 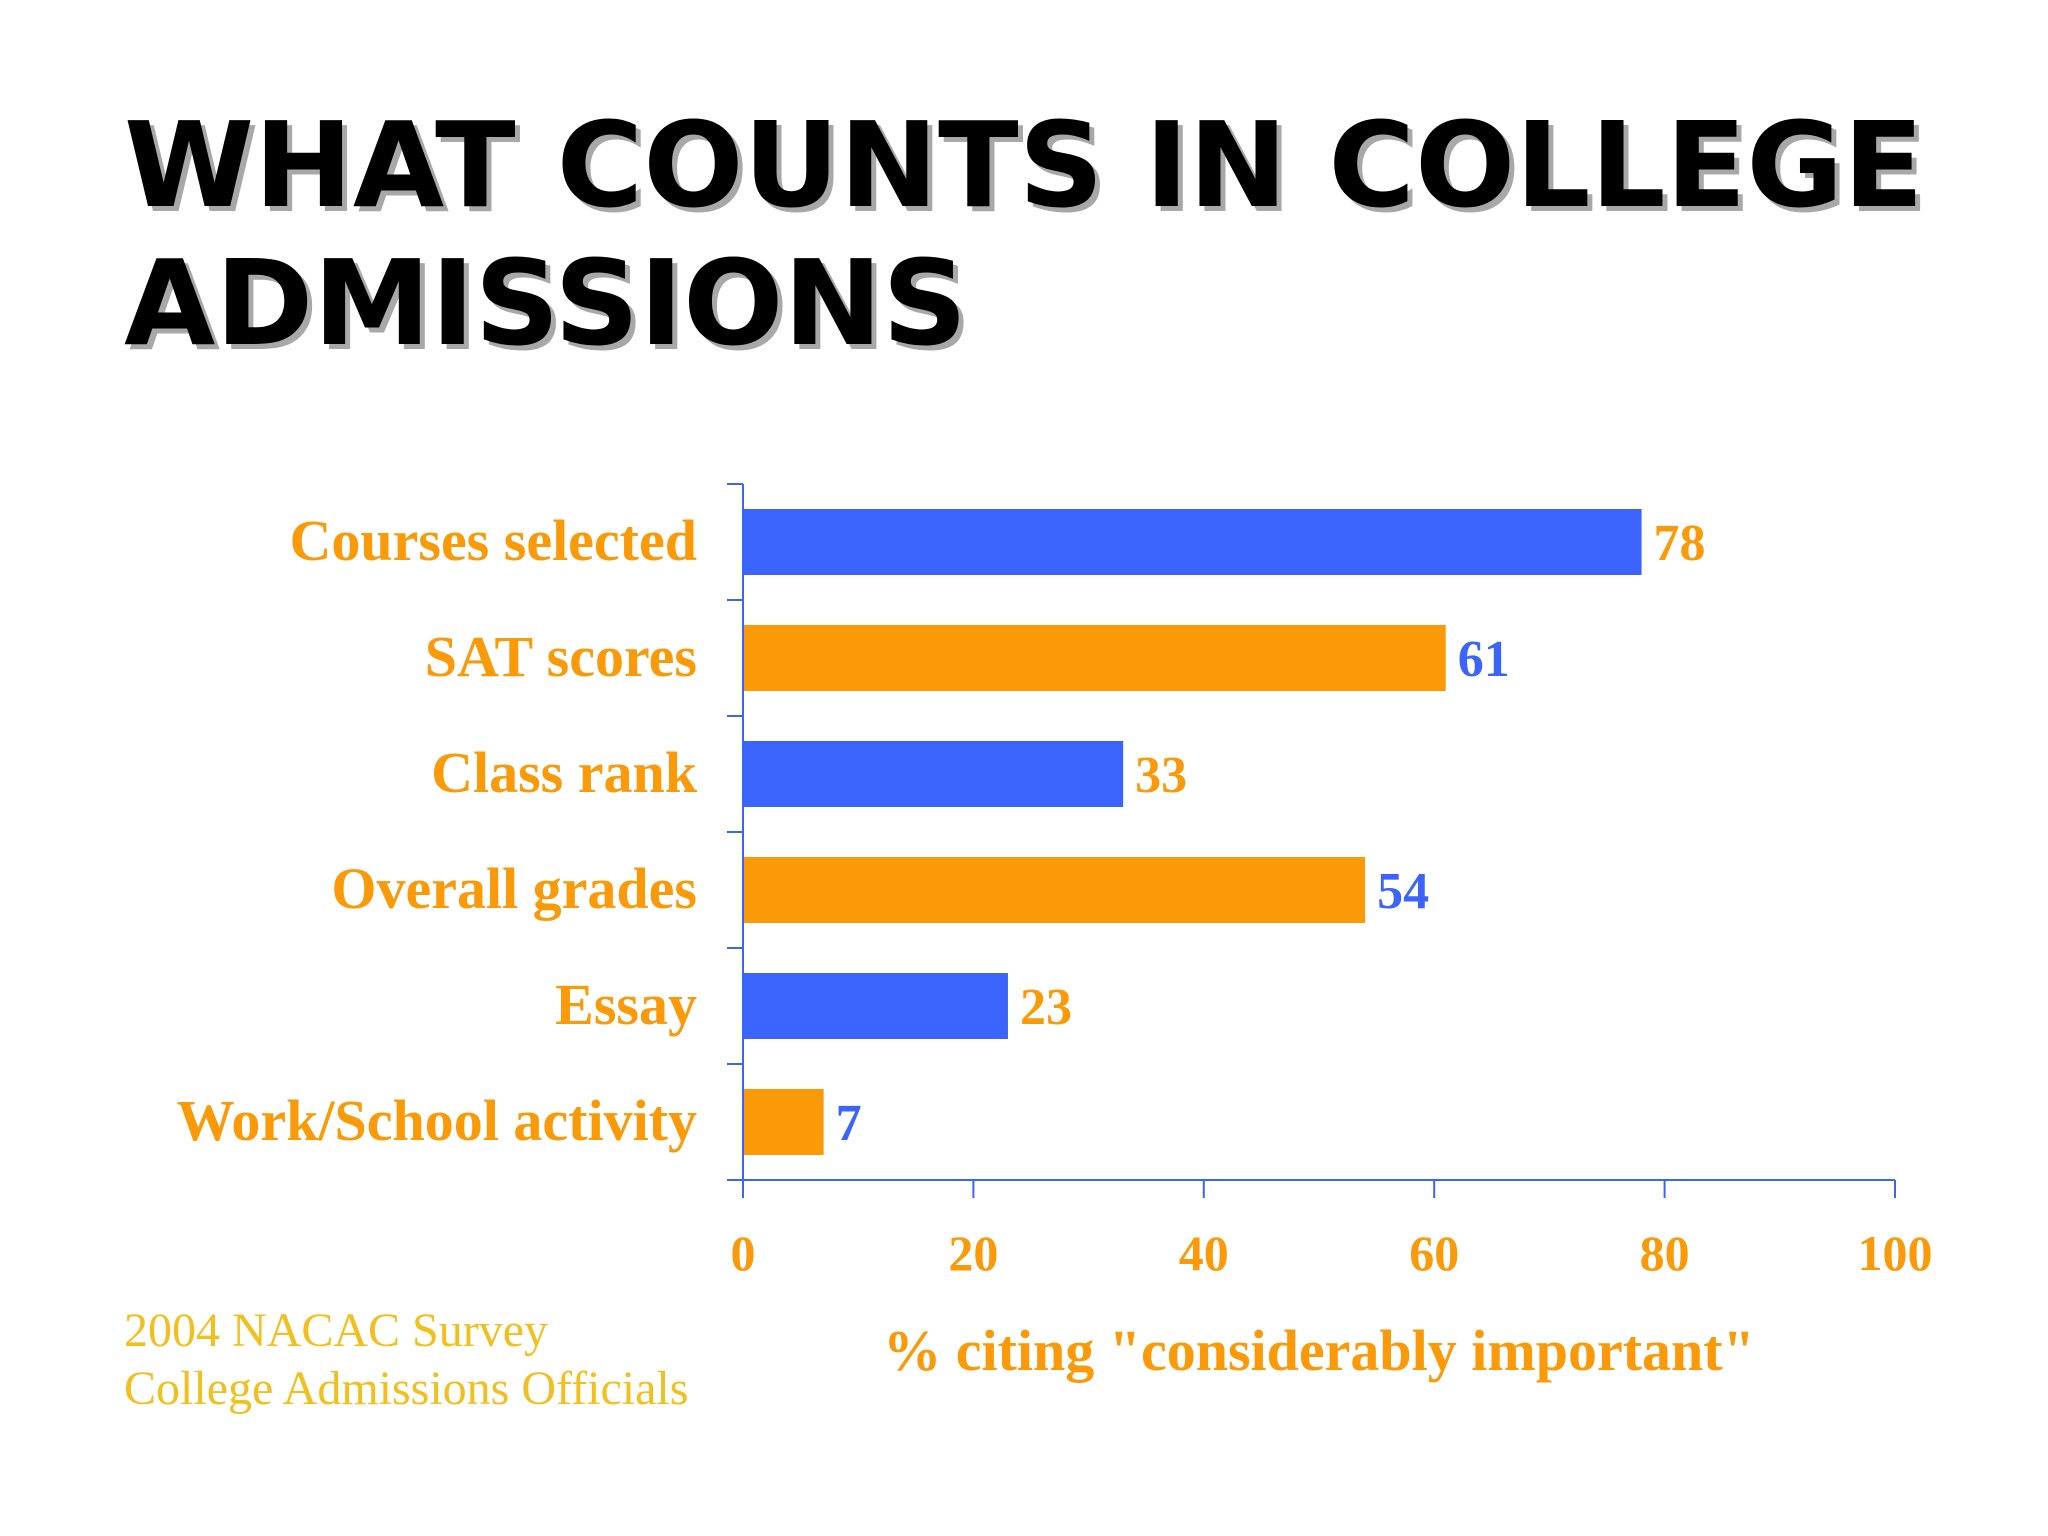 What do you see at coordinates (1434, 1253) in the screenshot?
I see `x-tick-label: 60` at bounding box center [1434, 1253].